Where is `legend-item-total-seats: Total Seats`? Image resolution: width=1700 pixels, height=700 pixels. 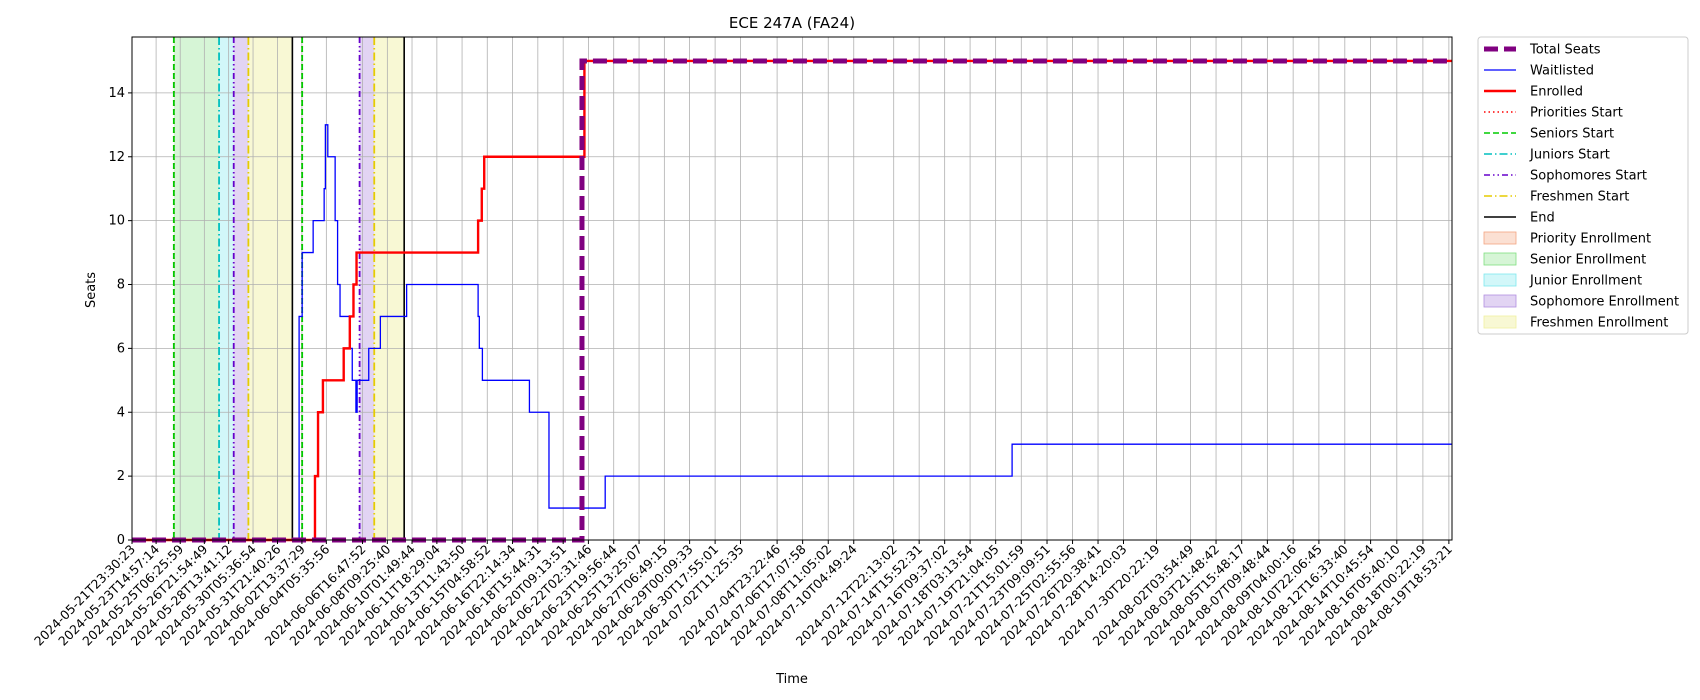
legend-item-total-seats: Total Seats is located at coordinates (1542, 50).